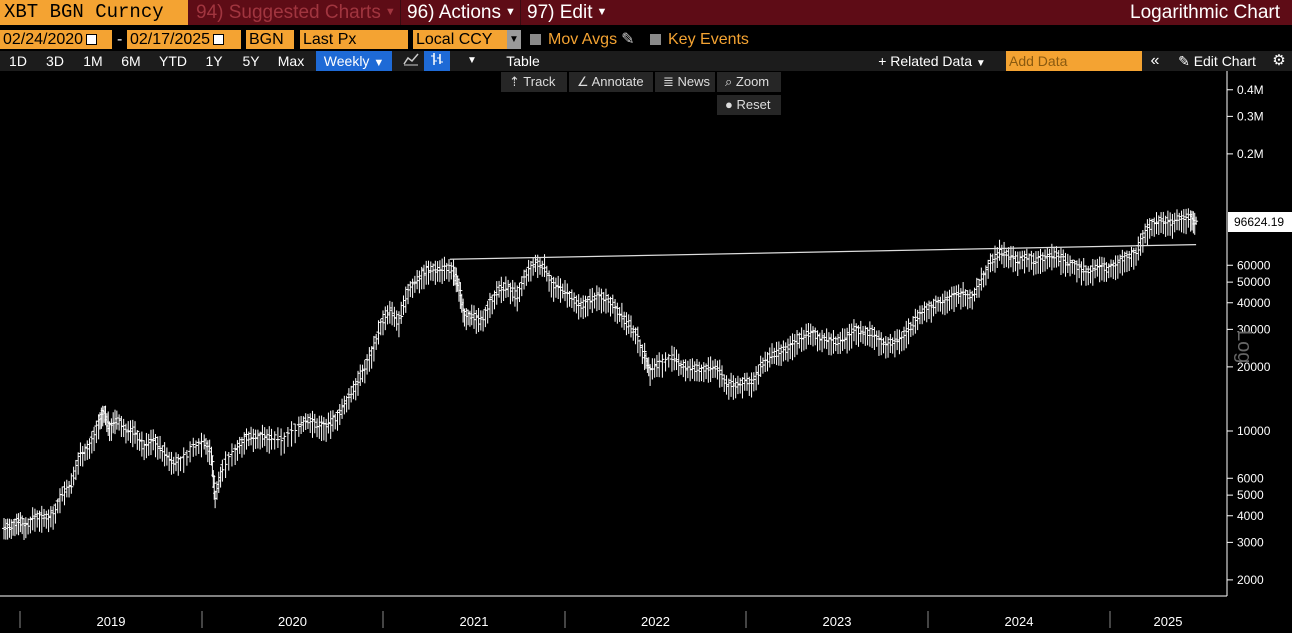  Describe the element at coordinates (294, 12) in the screenshot. I see `suggested-charts-menu: 94) Suggested Charts ▼` at that location.